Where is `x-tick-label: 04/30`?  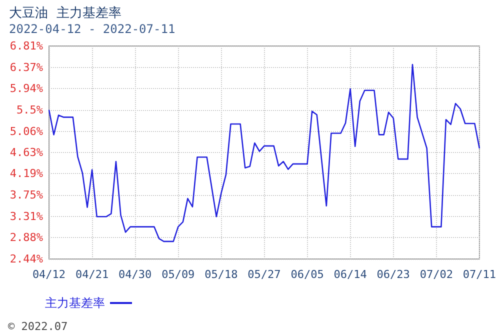 x-tick-label: 04/30 is located at coordinates (135, 274).